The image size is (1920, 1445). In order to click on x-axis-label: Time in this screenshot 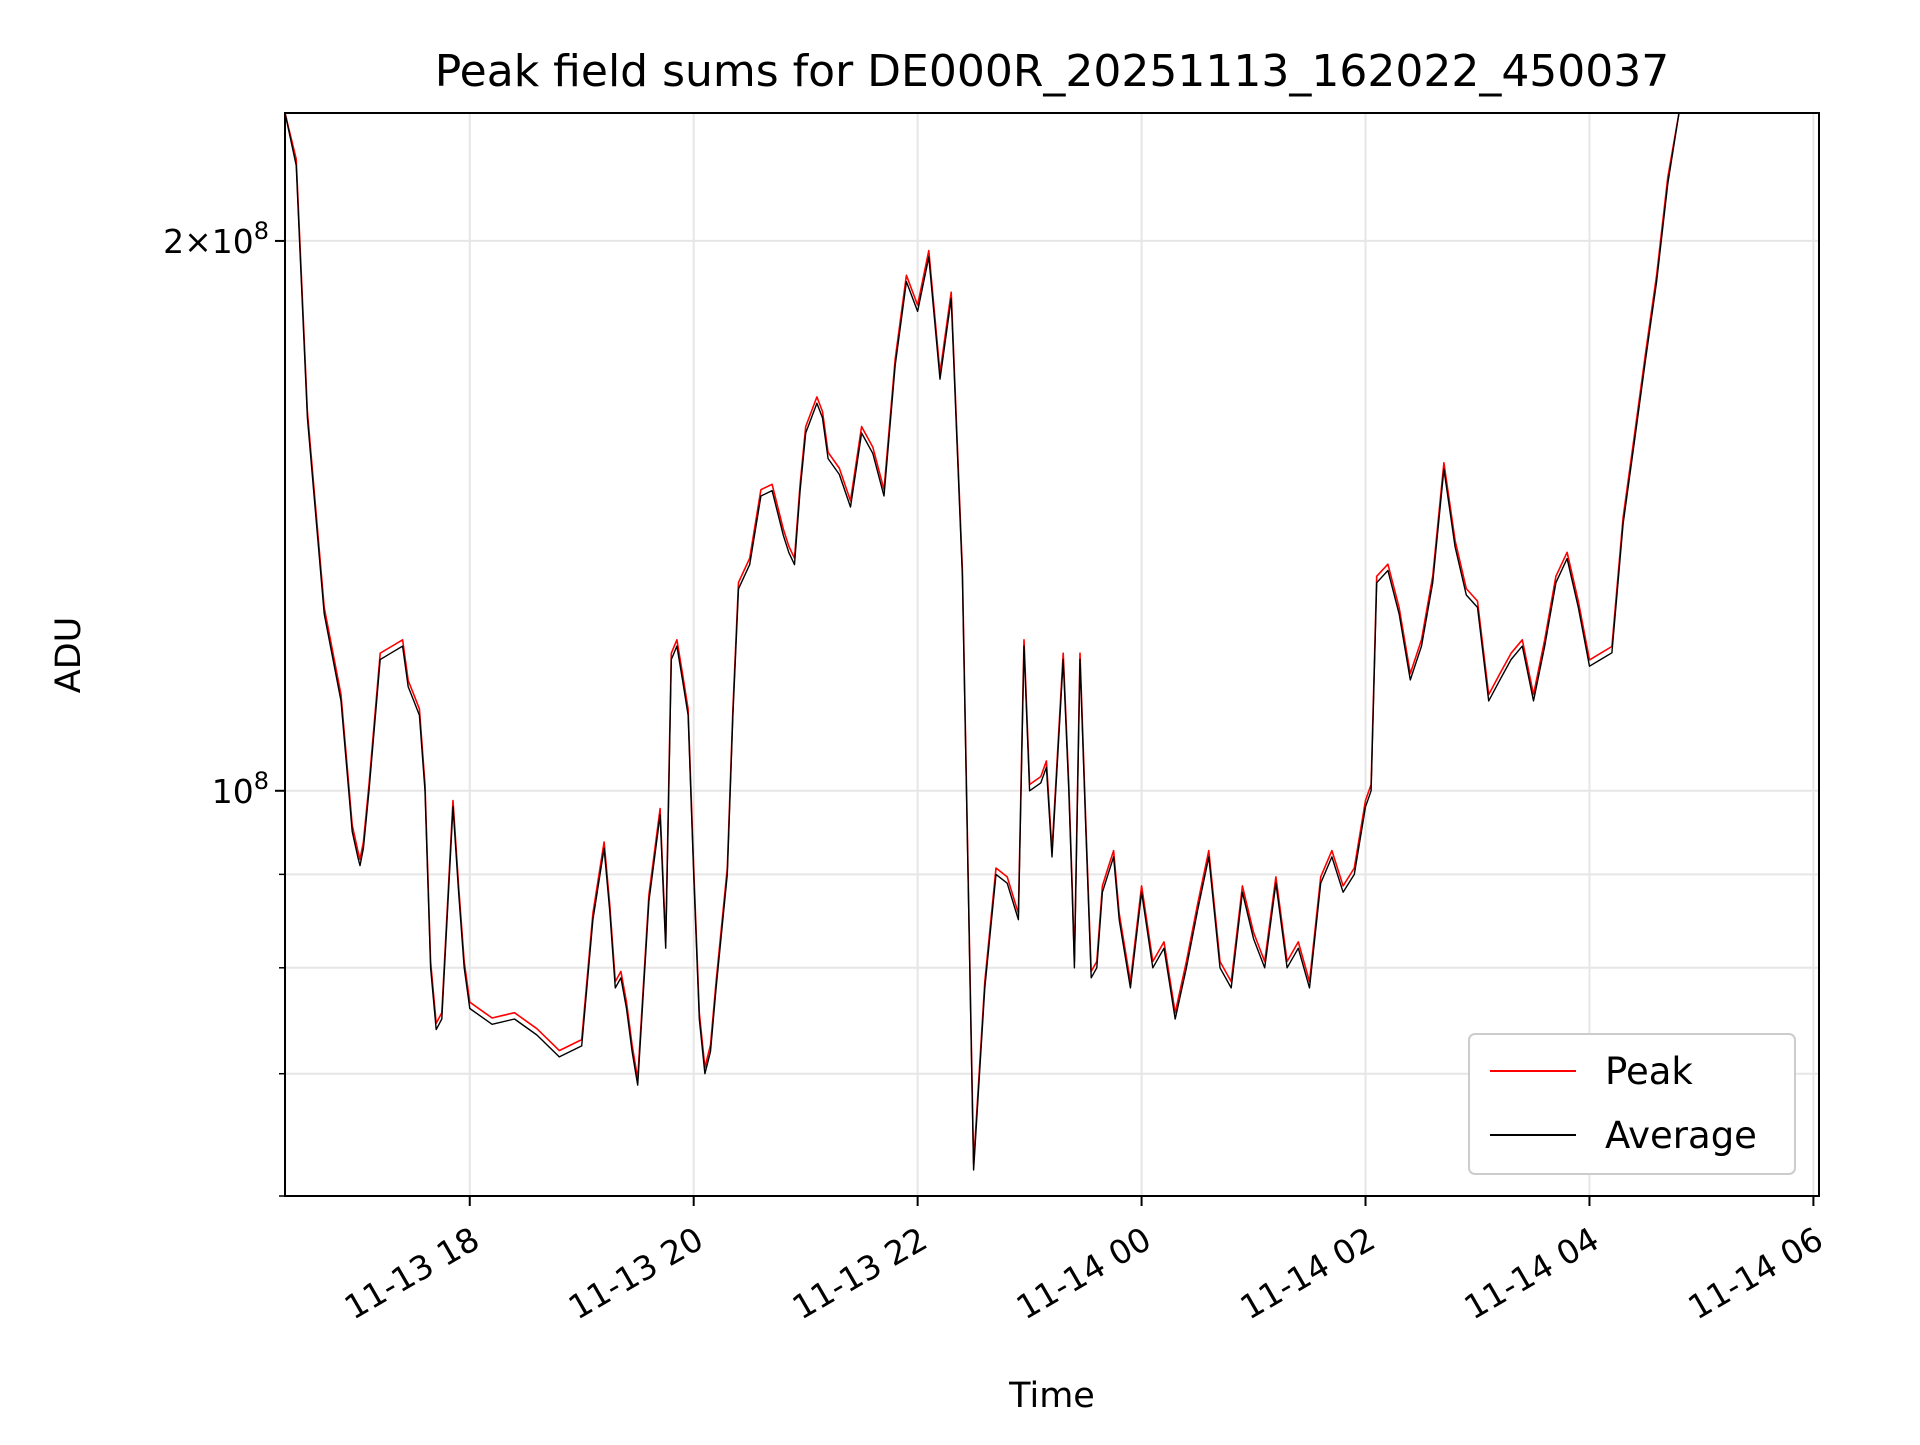, I will do `click(1051, 1396)`.